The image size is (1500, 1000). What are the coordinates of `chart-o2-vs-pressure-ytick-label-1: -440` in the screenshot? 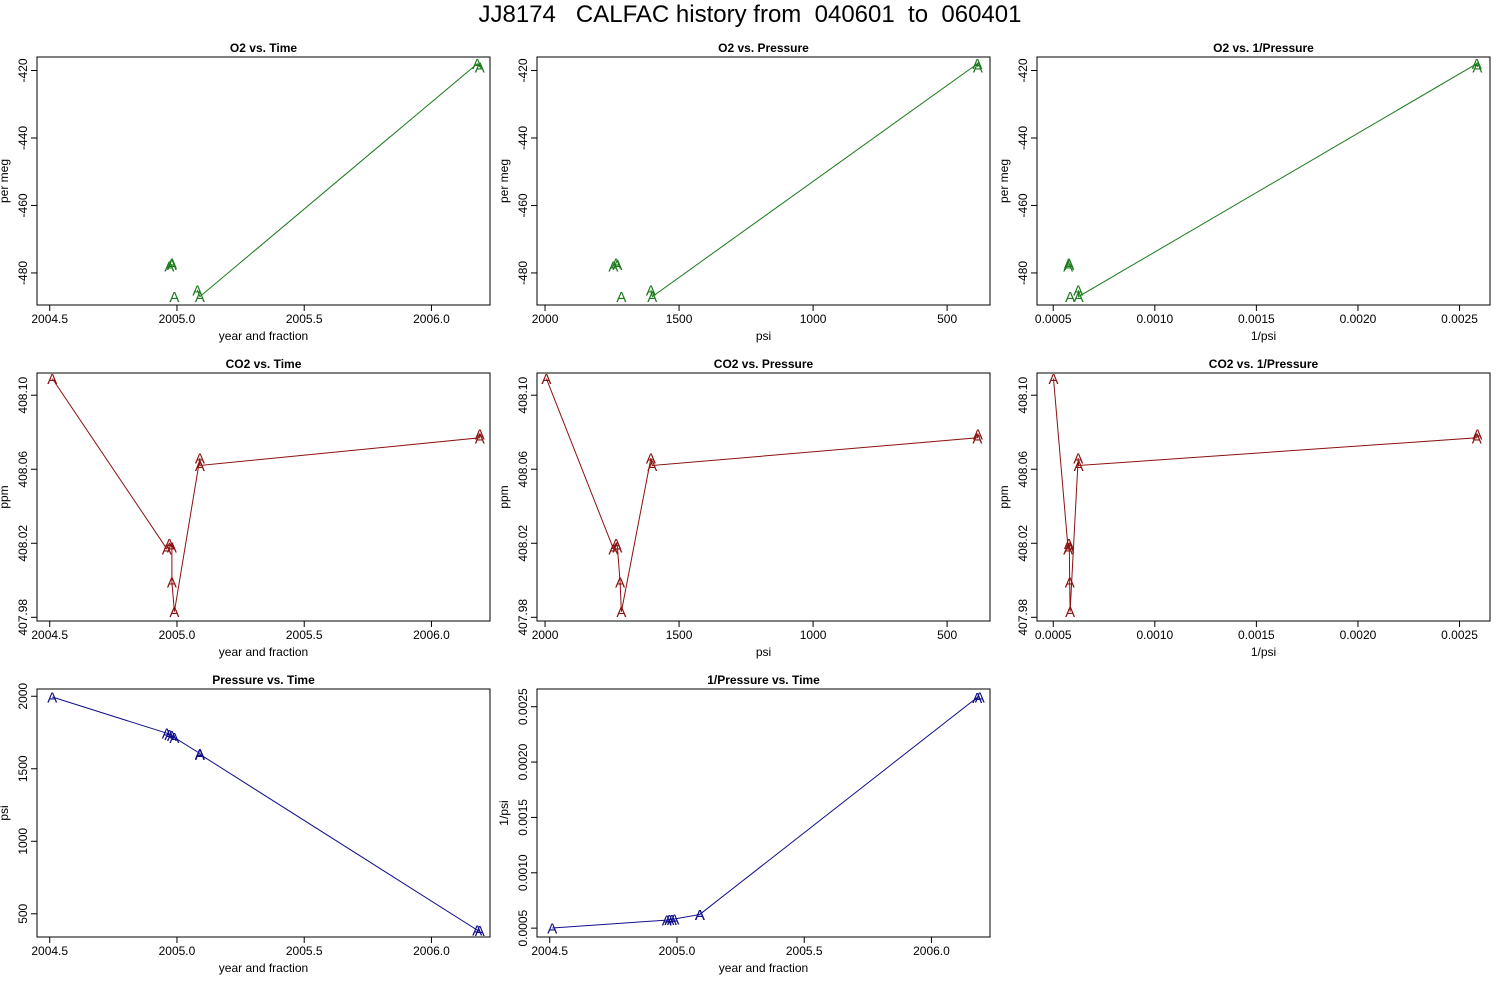 It's located at (523, 138).